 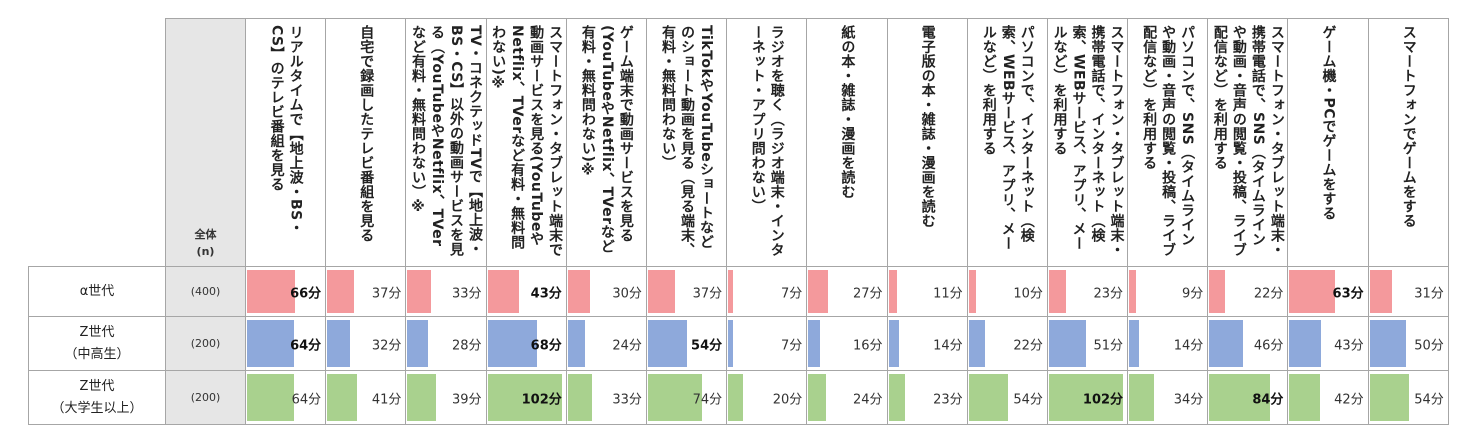 What do you see at coordinates (467, 345) in the screenshot?
I see `value-label: 28分` at bounding box center [467, 345].